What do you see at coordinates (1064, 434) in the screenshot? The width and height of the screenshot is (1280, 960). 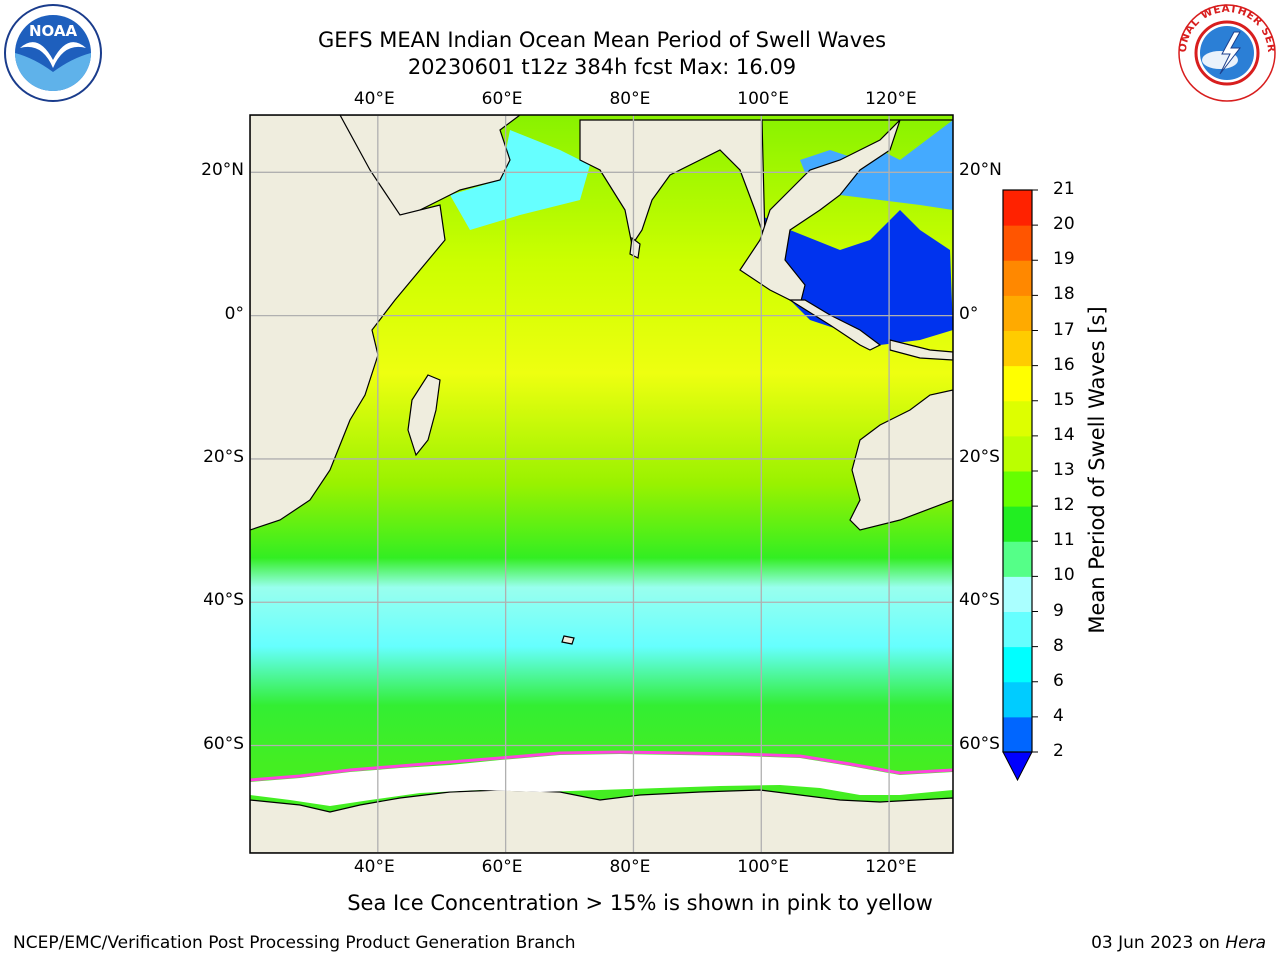 I see `colorbar-tick-label: 14` at bounding box center [1064, 434].